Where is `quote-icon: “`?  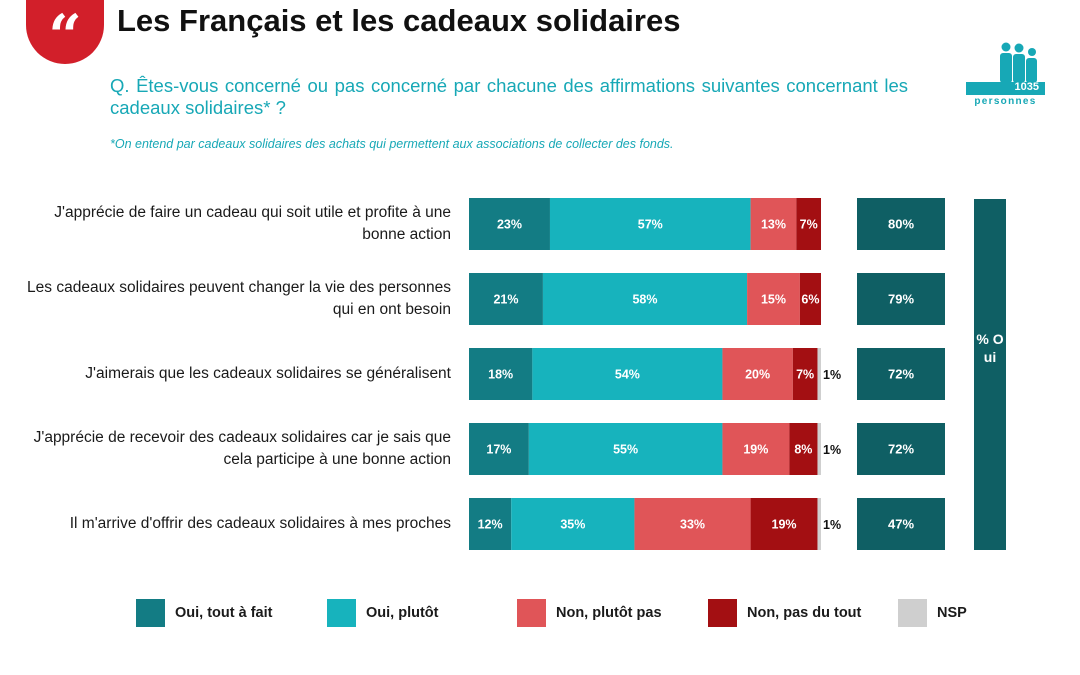
quote-icon: “ is located at coordinates (65, 32).